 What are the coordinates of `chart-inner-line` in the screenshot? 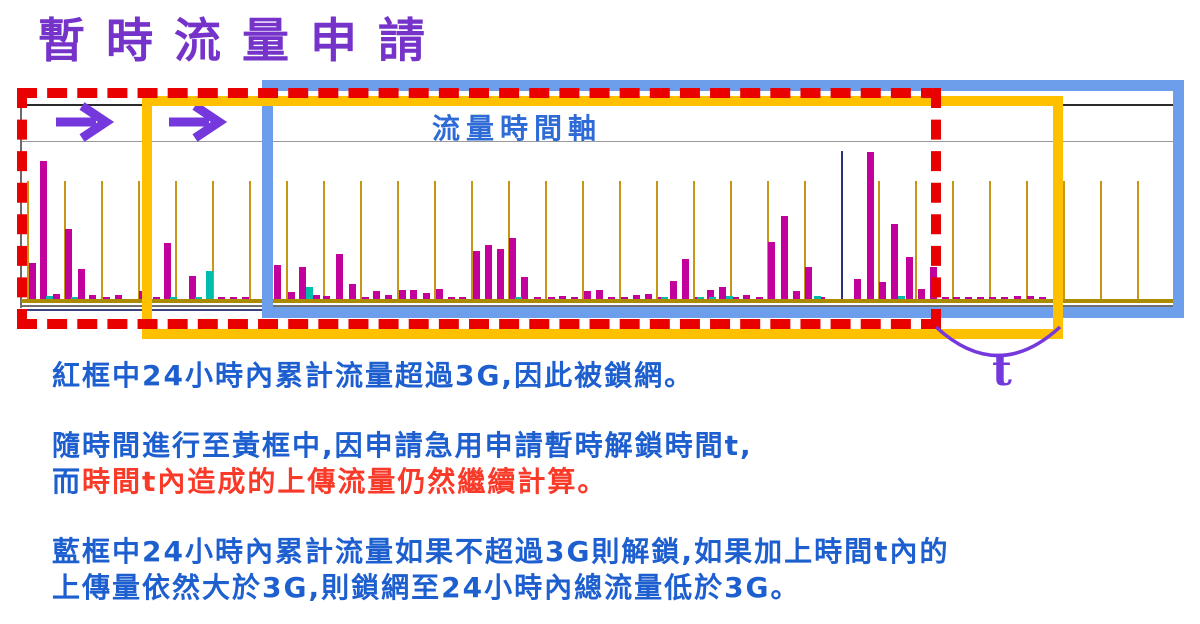 It's located at (600, 141).